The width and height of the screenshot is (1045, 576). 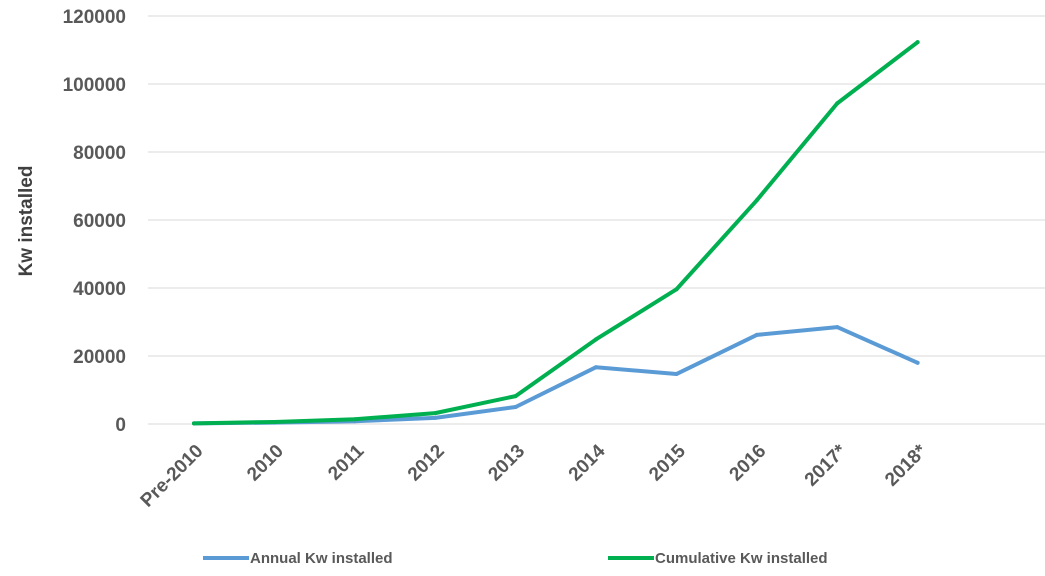 What do you see at coordinates (346, 462) in the screenshot?
I see `x-tick-label: 2011` at bounding box center [346, 462].